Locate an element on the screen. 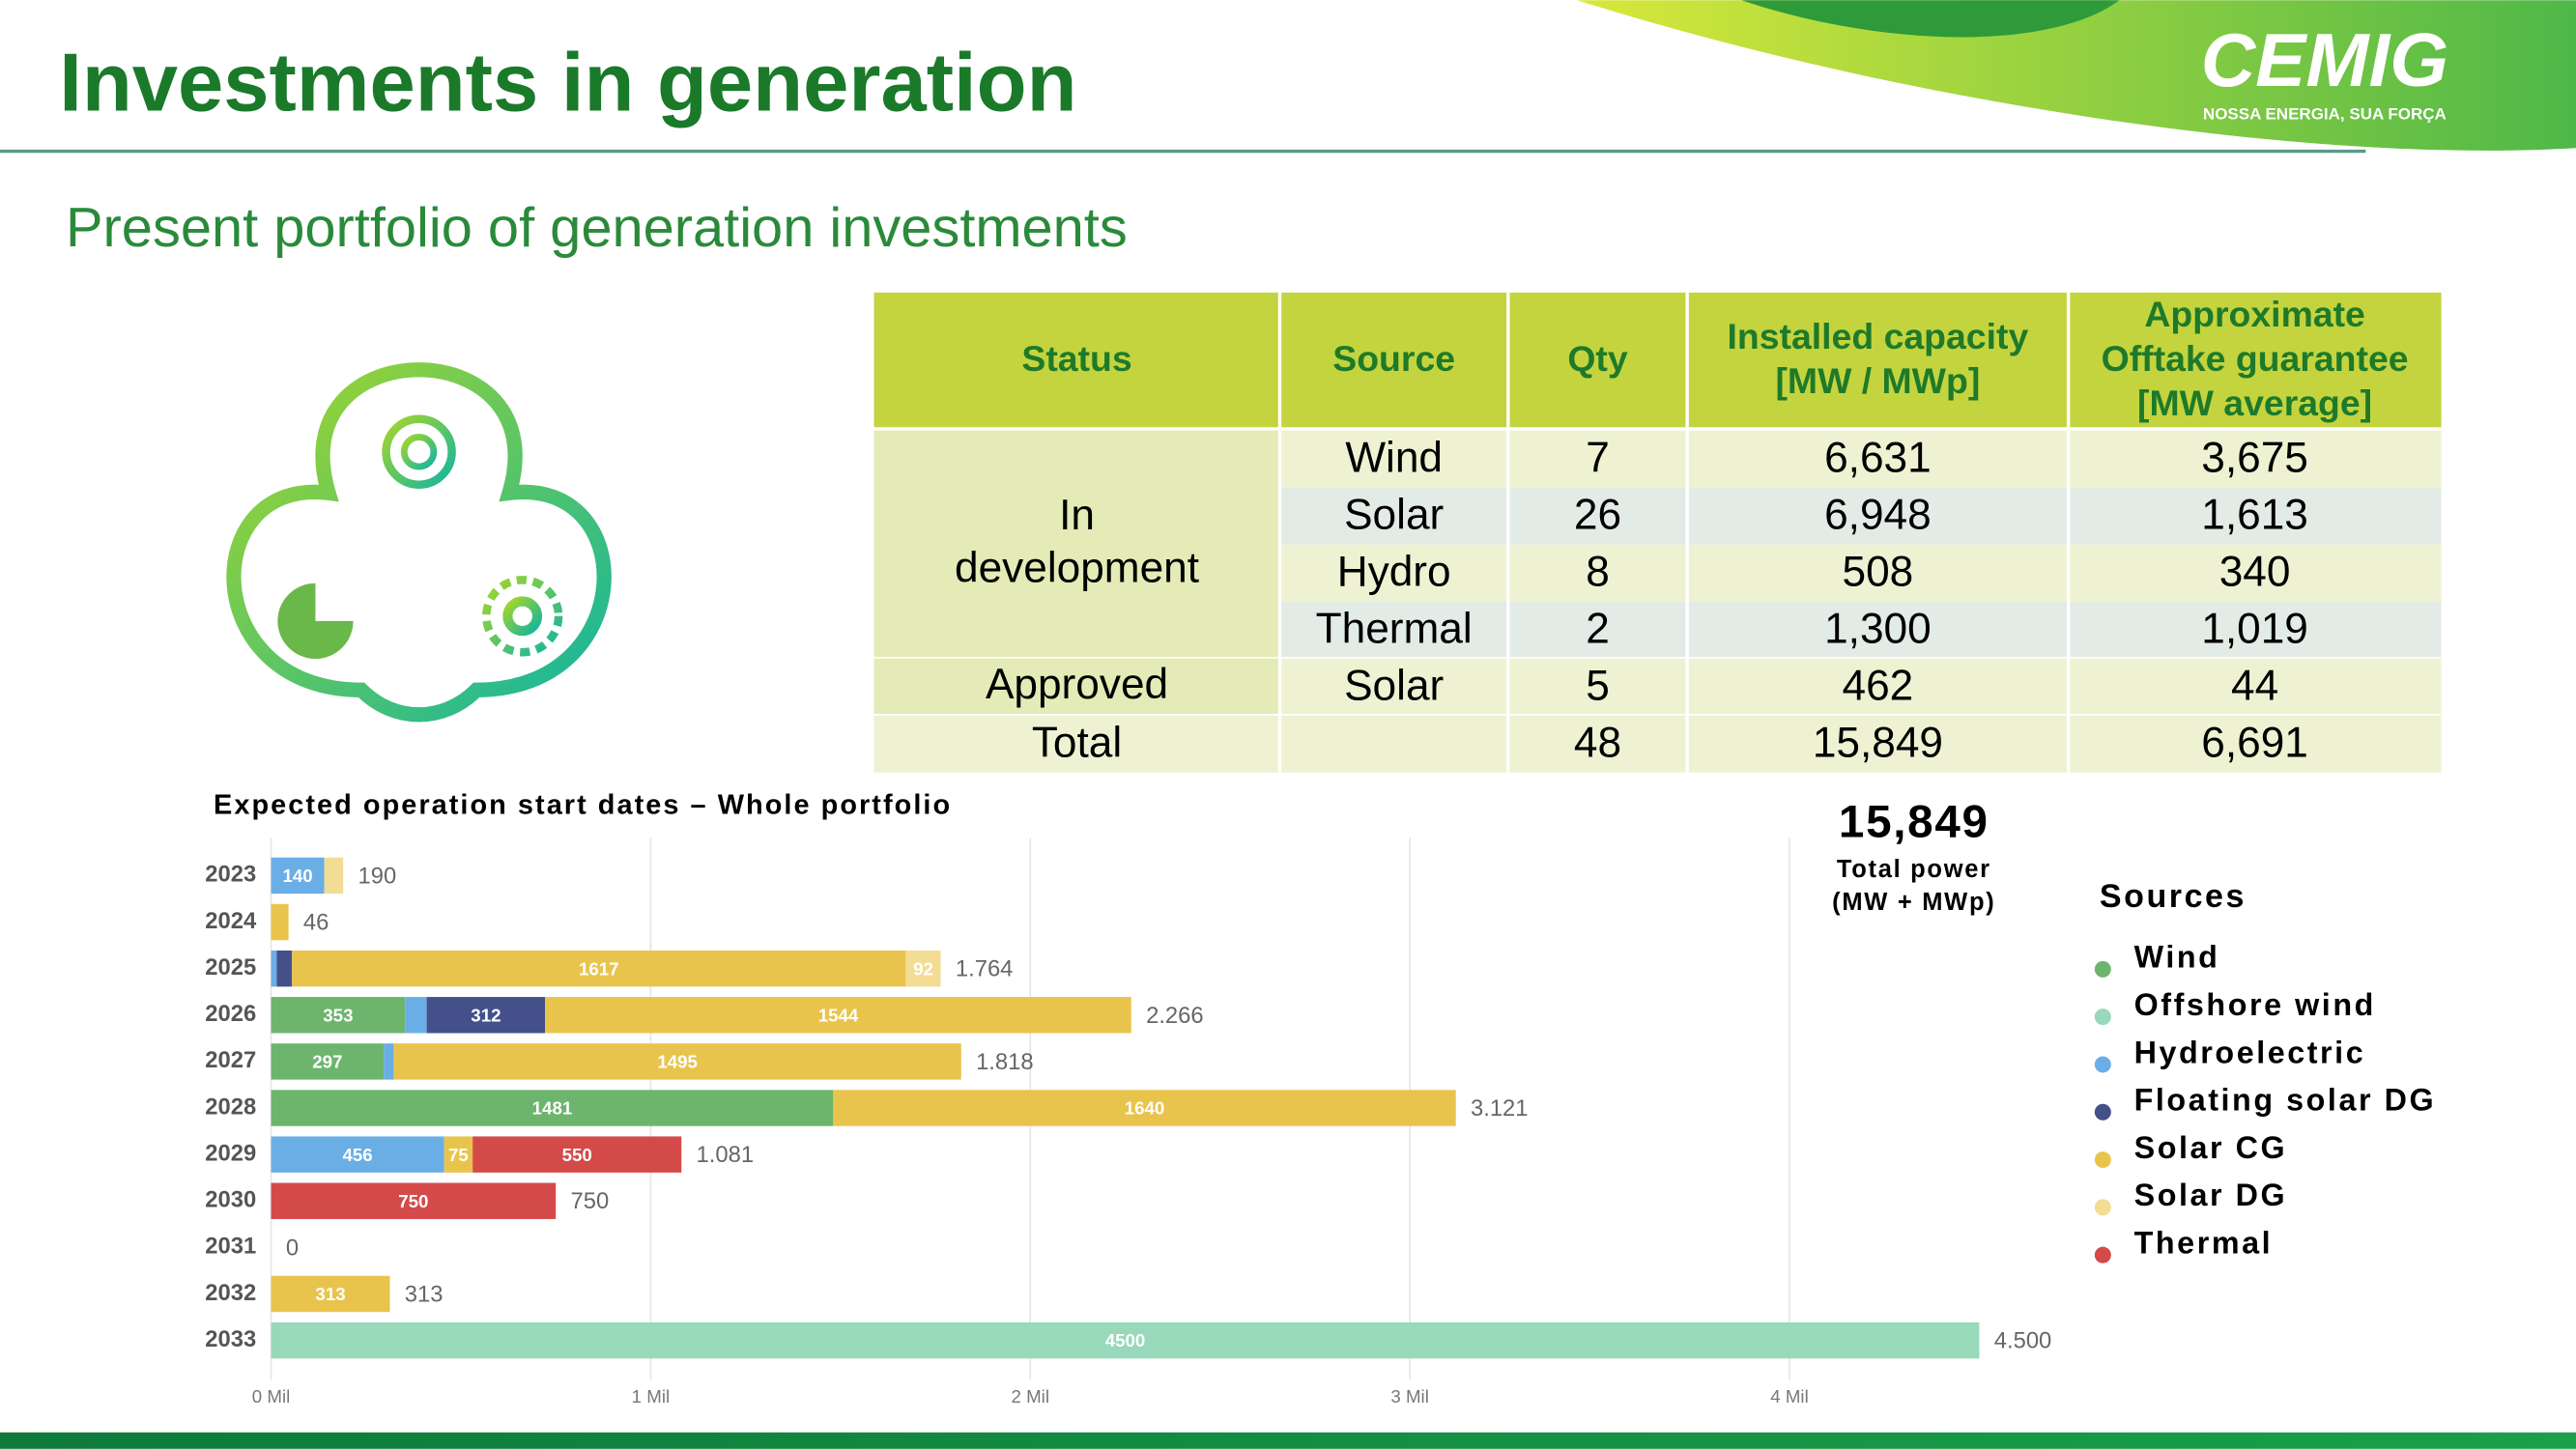  table-total: 48 is located at coordinates (1598, 743).